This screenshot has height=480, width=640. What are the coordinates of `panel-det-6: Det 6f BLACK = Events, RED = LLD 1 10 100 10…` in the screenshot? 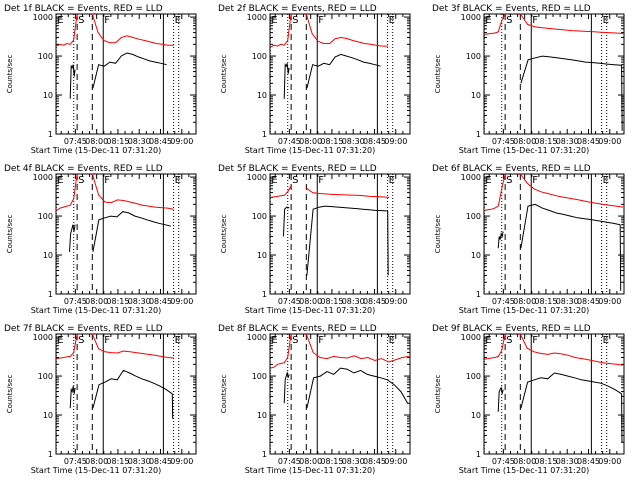 It's located at (528, 239).